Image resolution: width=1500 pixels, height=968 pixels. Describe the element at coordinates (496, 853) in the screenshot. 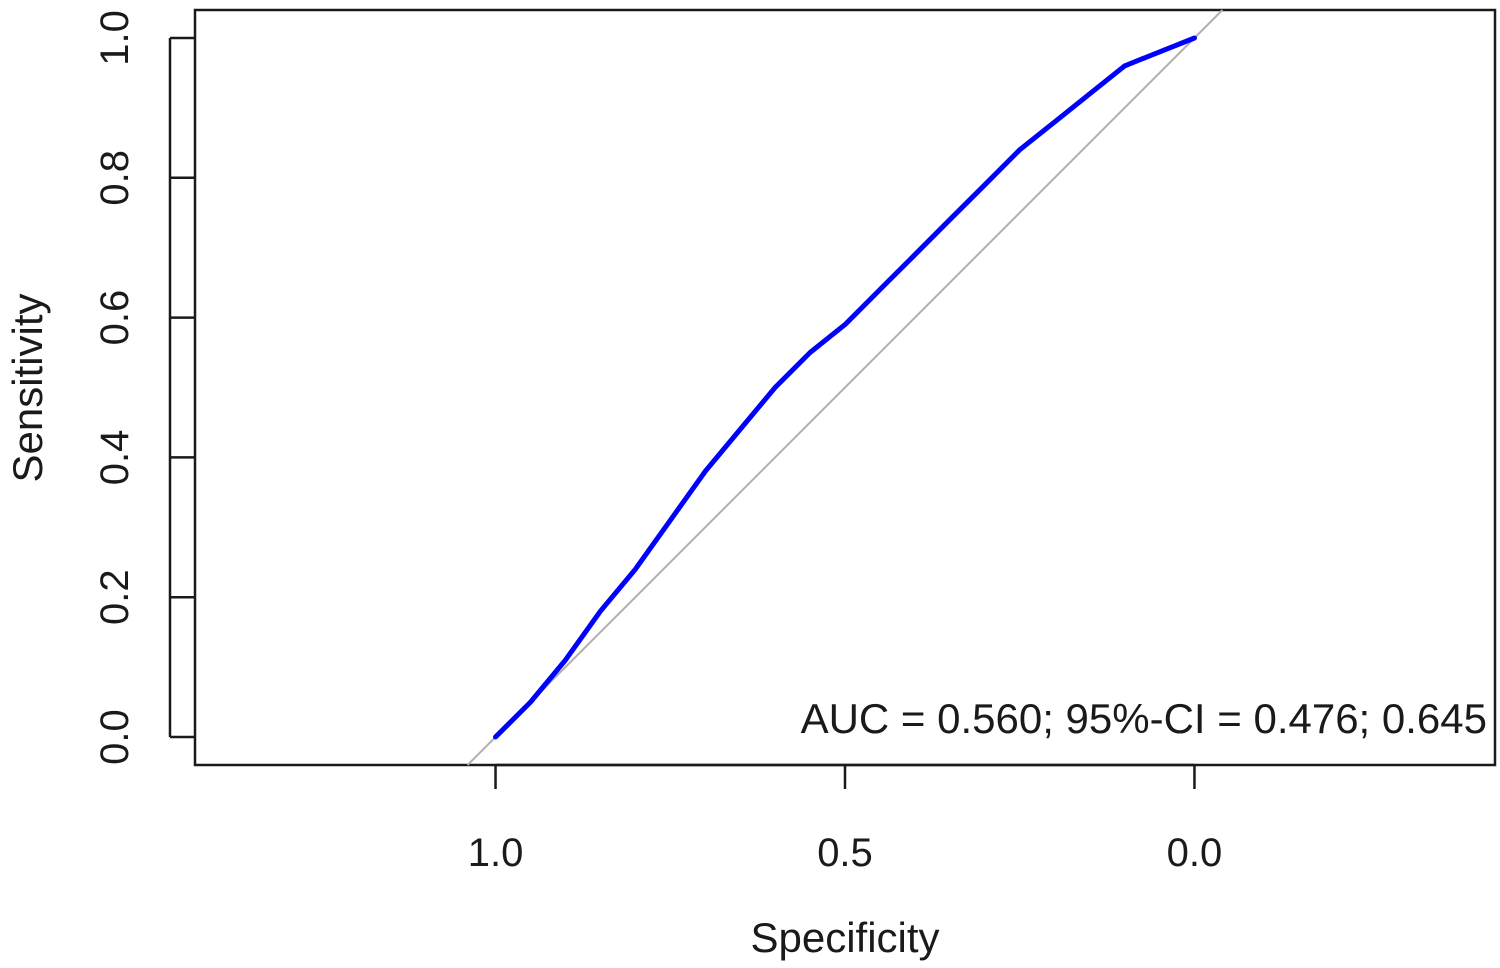

I see `x-tick-label: 1.0` at that location.